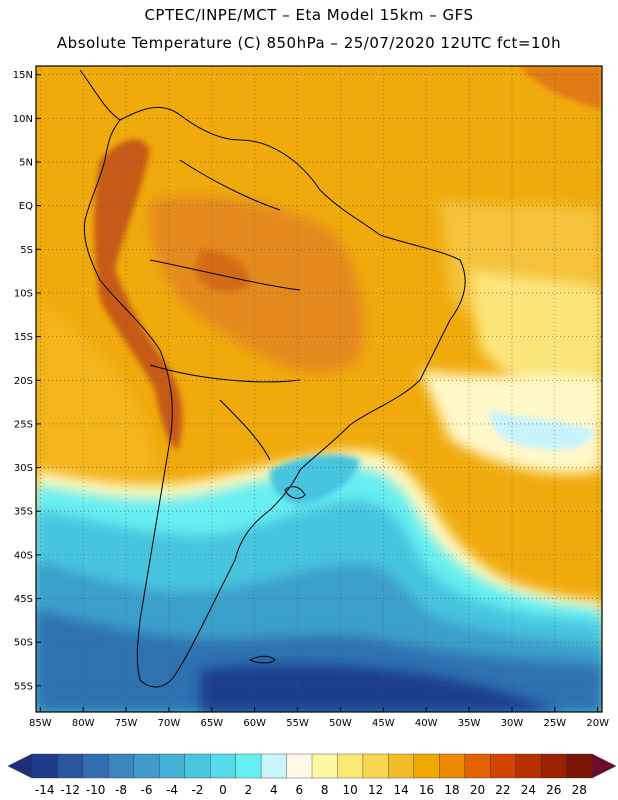 The image size is (618, 800). What do you see at coordinates (295, 492) in the screenshot?
I see `lagoon-outline` at bounding box center [295, 492].